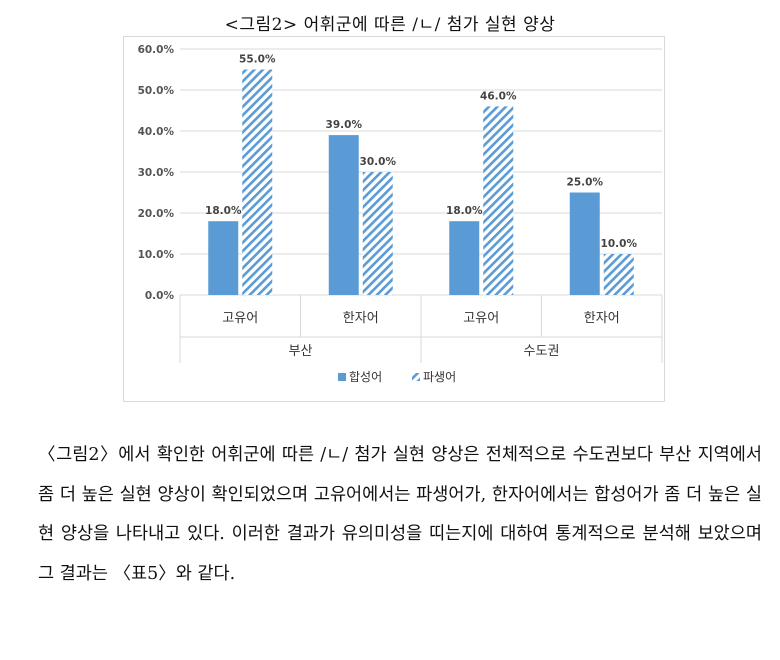 Image resolution: width=780 pixels, height=660 pixels. I want to click on data-label: 10.0%, so click(619, 244).